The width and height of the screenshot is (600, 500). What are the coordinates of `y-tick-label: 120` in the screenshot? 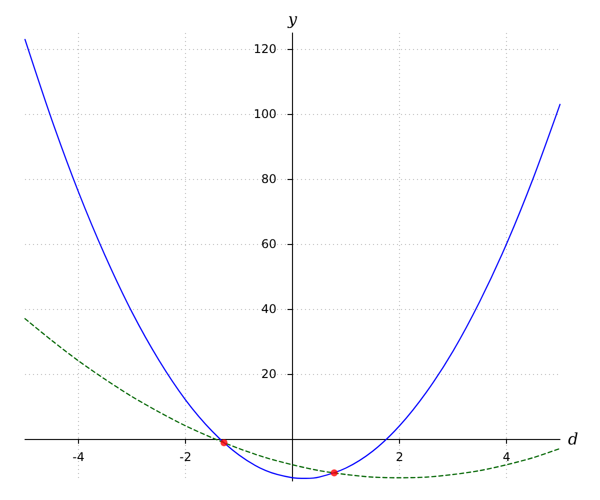 It's located at (265, 49).